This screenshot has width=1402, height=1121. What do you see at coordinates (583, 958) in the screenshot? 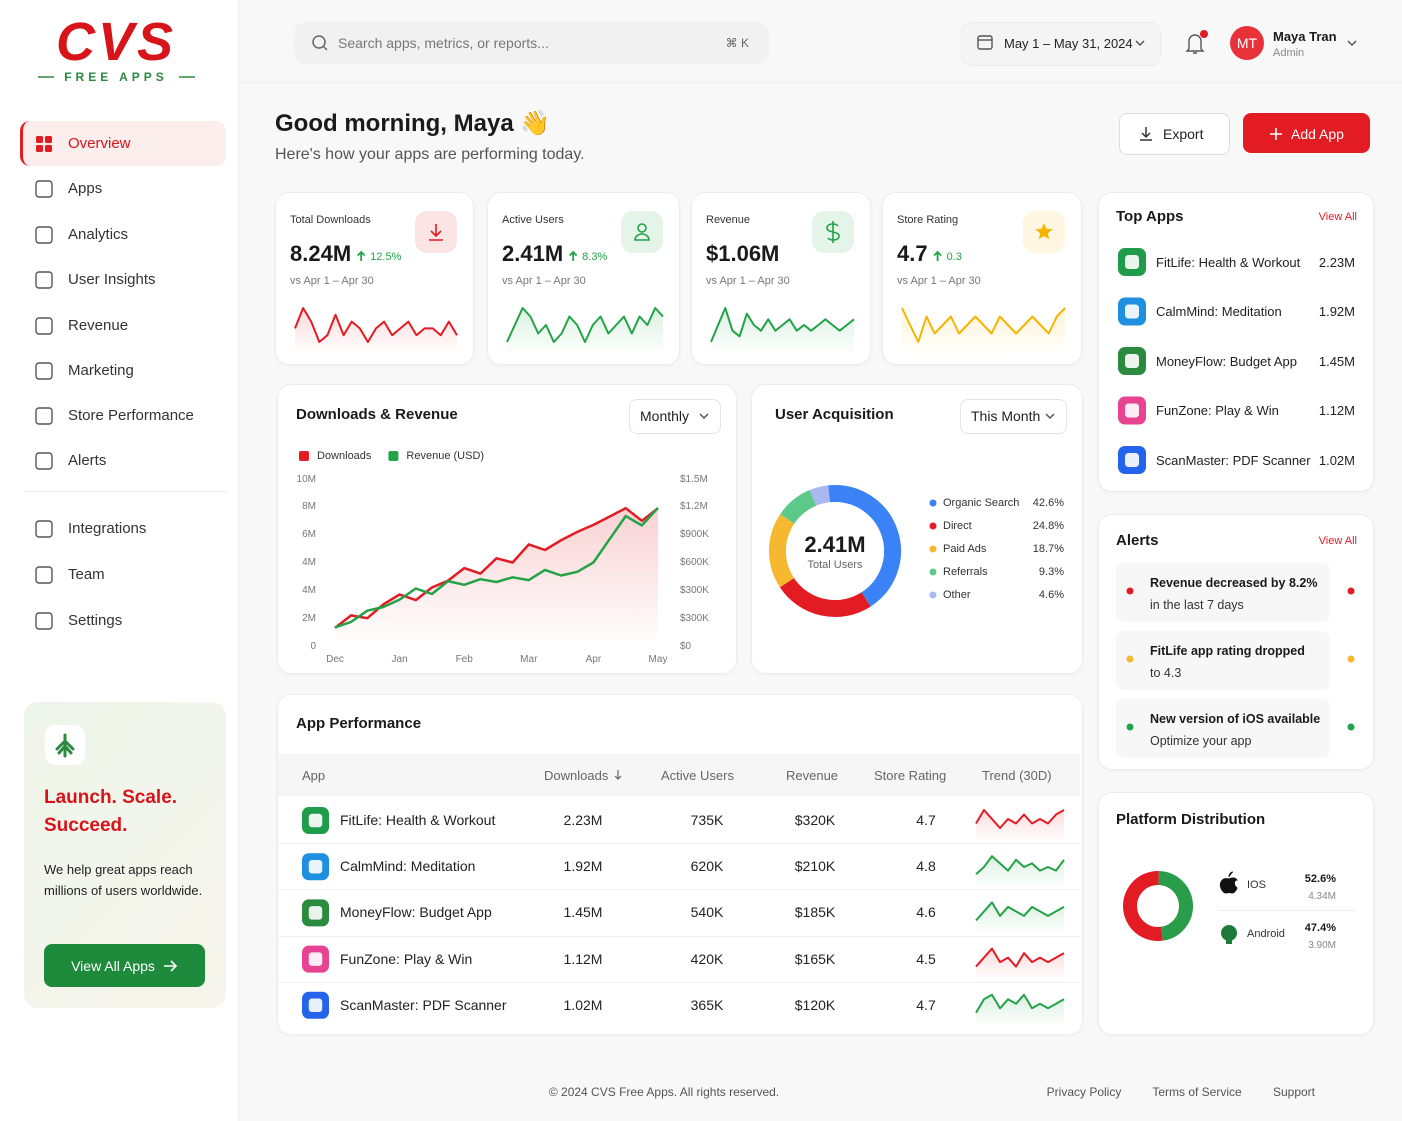
I see `cell-downloads: 1.12M` at bounding box center [583, 958].